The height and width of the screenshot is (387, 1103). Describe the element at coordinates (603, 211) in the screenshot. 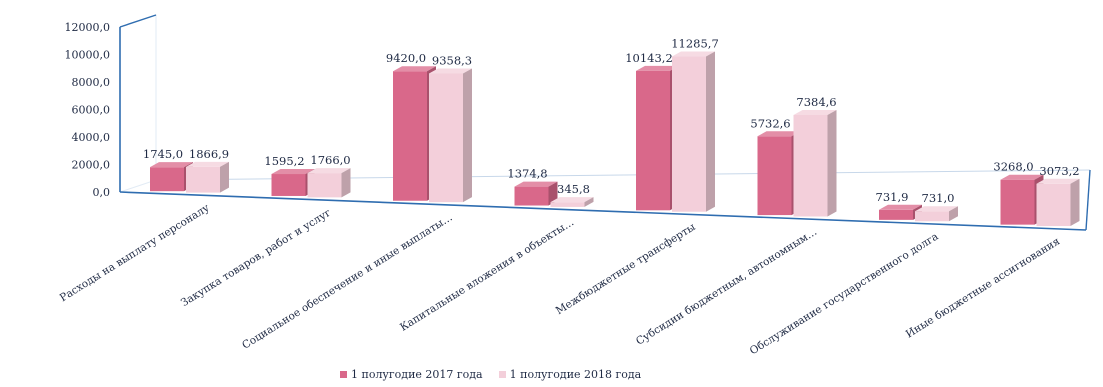

I see `x-axis-line` at that location.